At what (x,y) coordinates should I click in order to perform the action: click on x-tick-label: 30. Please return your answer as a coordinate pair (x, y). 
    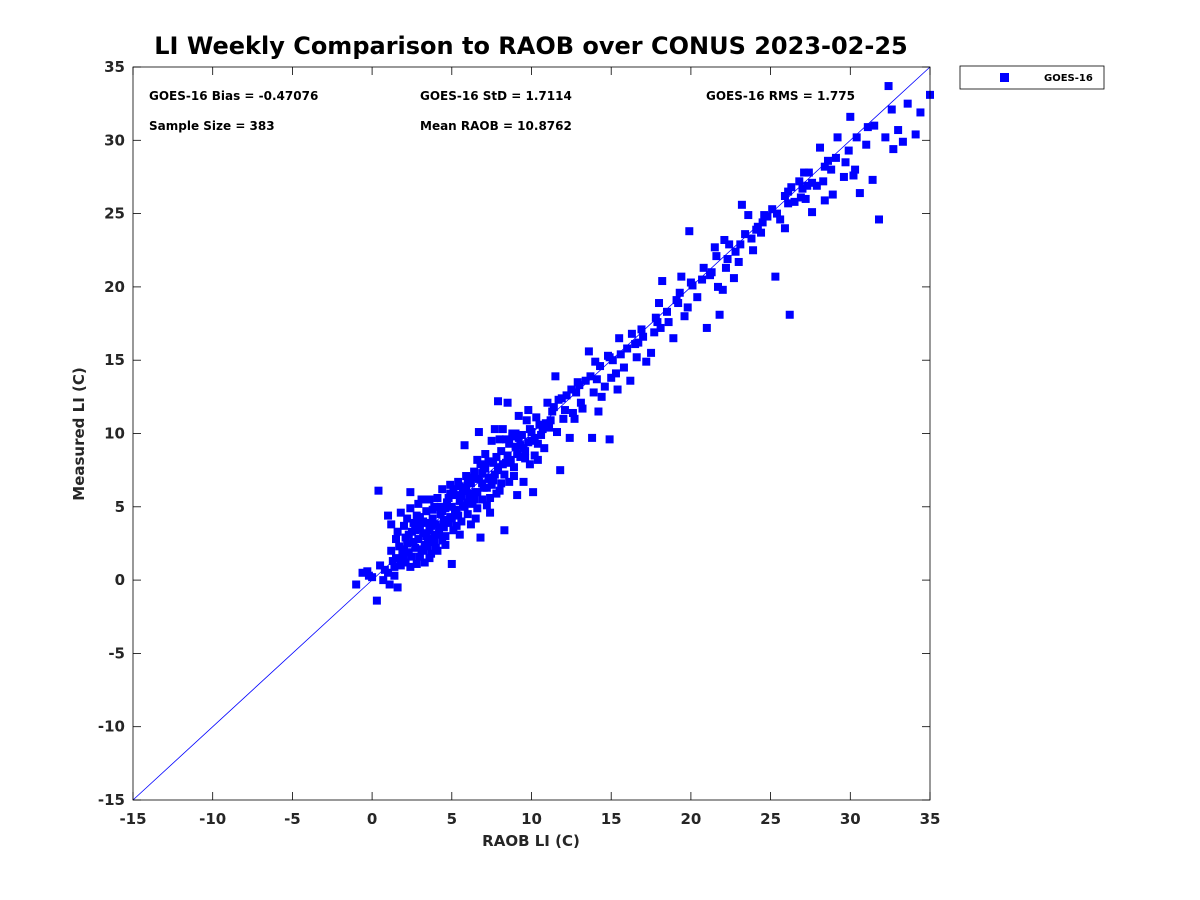
    Looking at the image, I should click on (850, 819).